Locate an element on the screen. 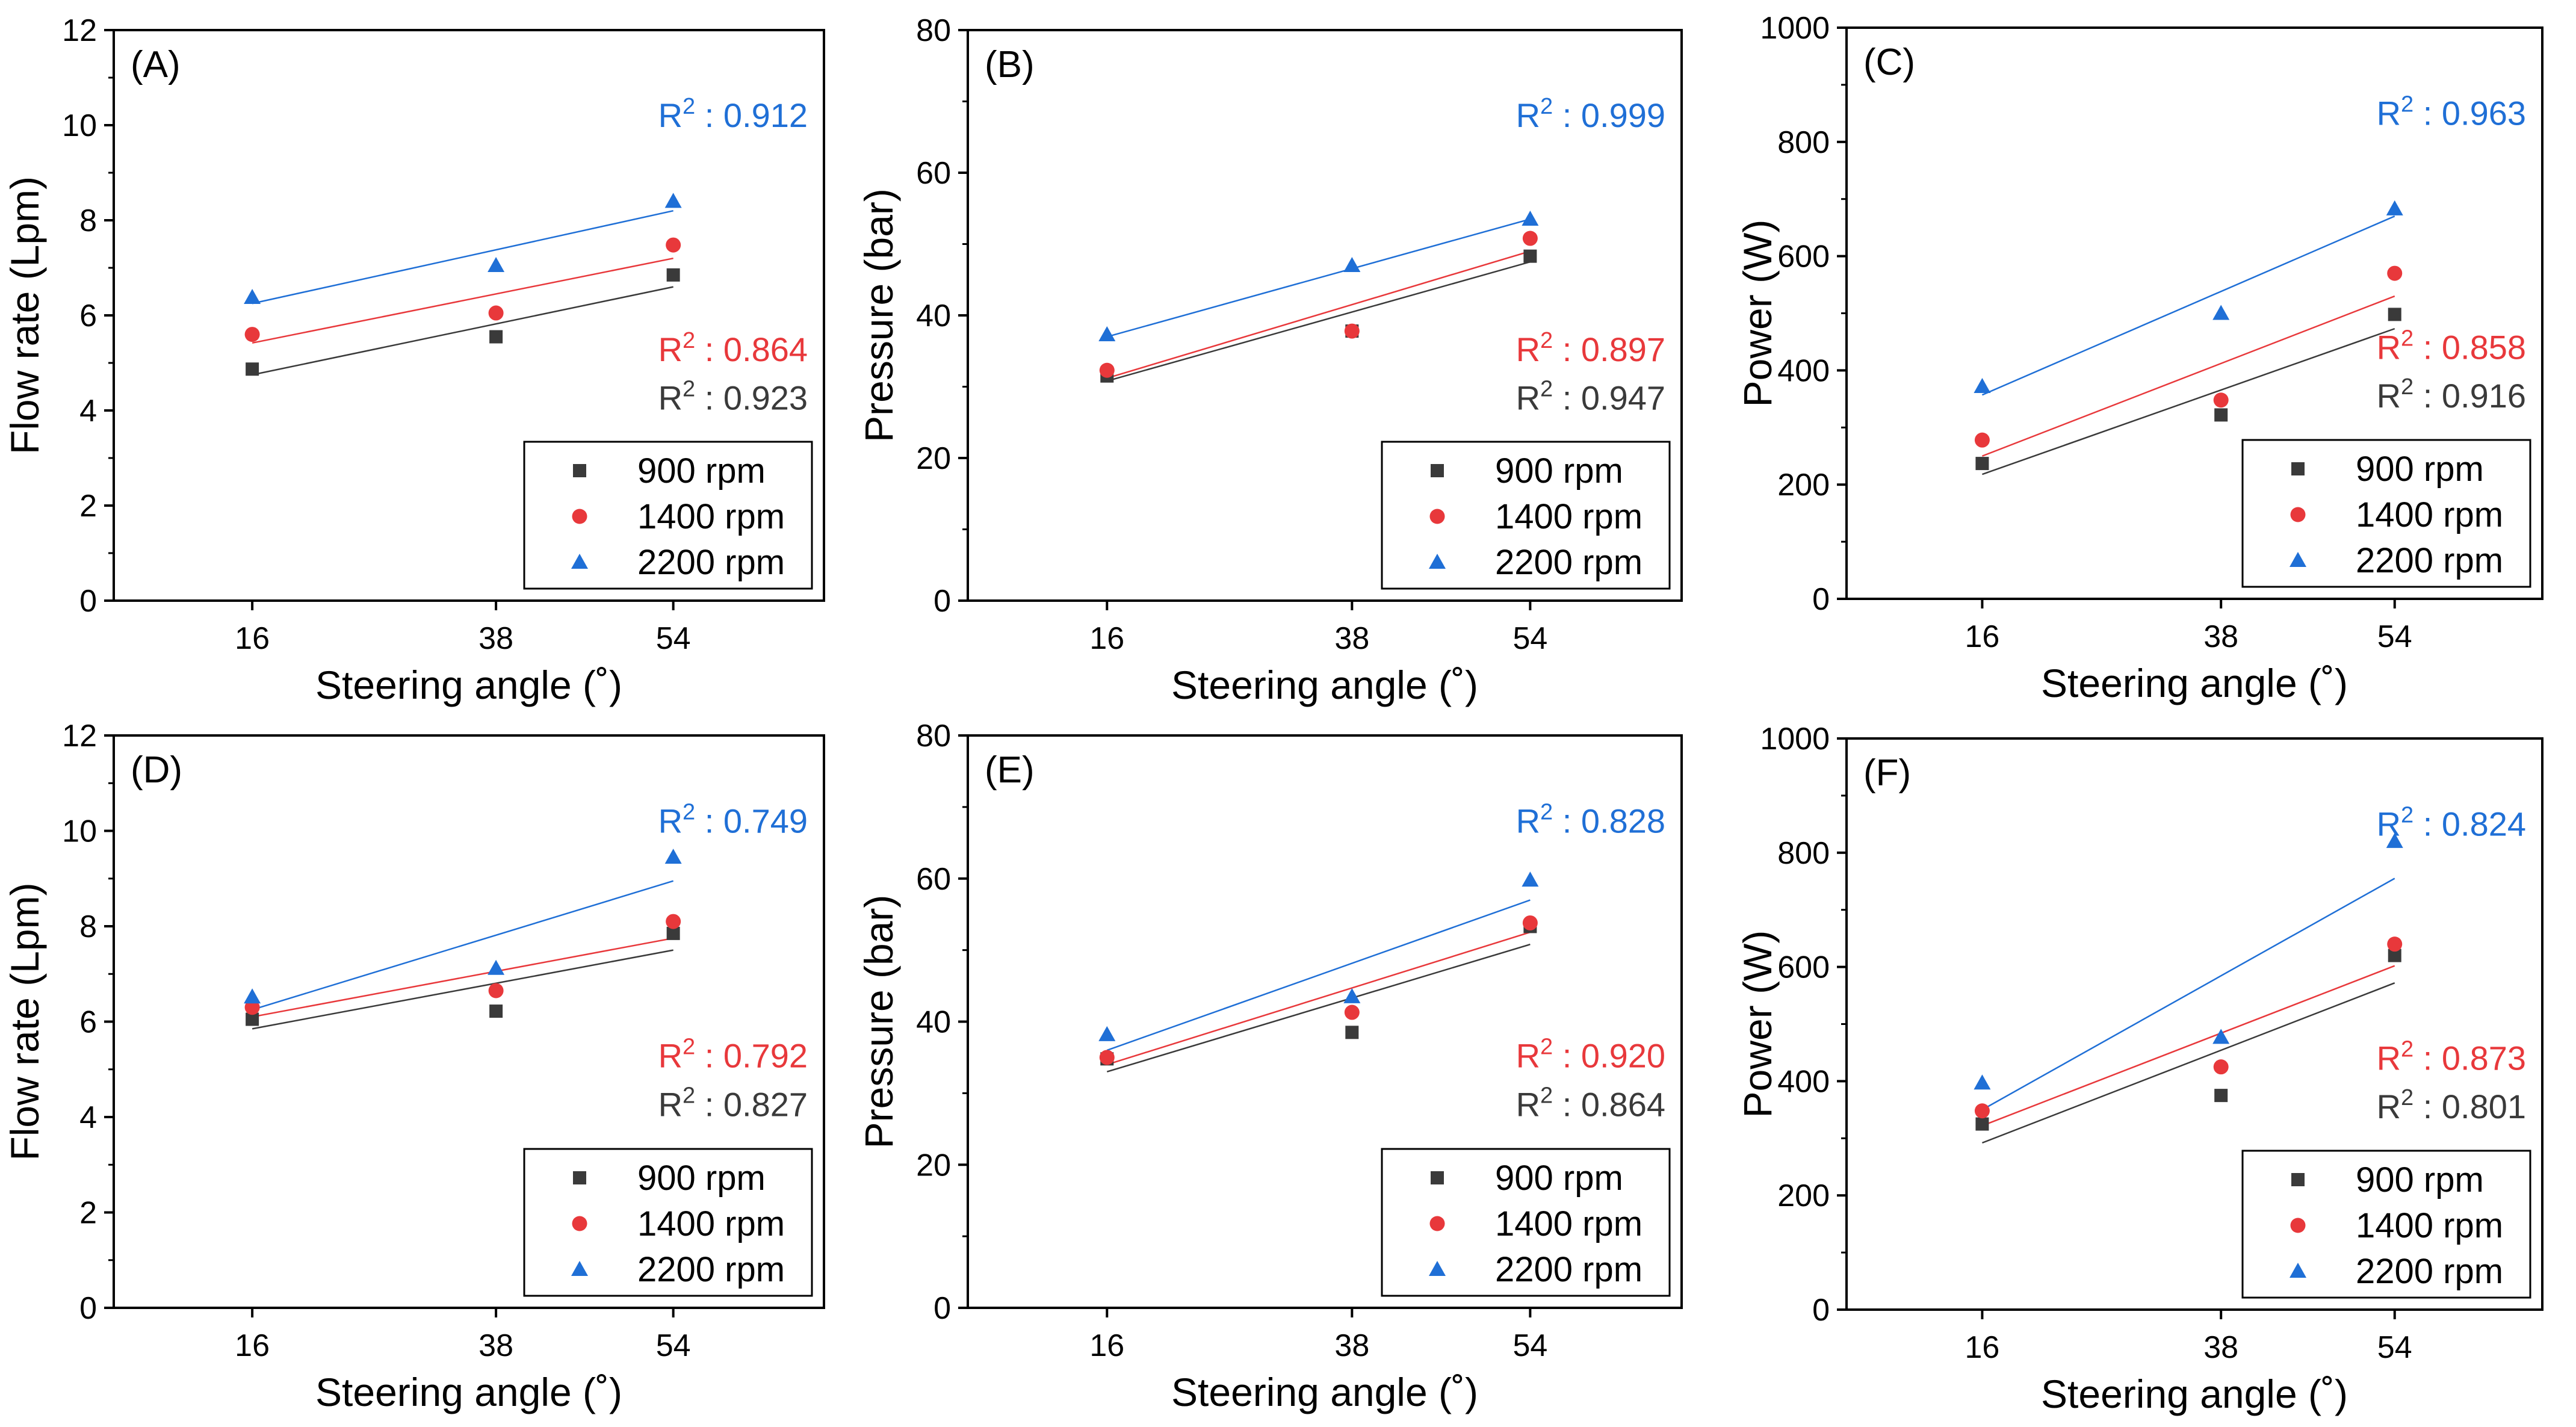 This screenshot has height=1427, width=2576. y-axis-title: Power (W) is located at coordinates (1757, 314).